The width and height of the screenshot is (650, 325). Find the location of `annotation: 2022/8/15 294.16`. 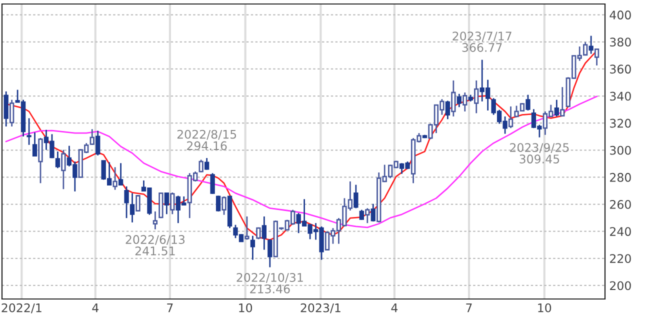

annotation: 2022/8/15 294.16 is located at coordinates (206, 140).